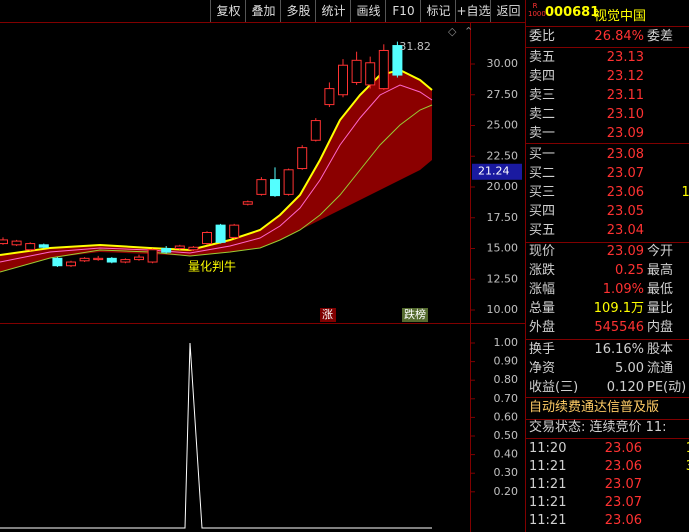  What do you see at coordinates (542, 327) in the screenshot?
I see `stat-label: 外盘` at bounding box center [542, 327].